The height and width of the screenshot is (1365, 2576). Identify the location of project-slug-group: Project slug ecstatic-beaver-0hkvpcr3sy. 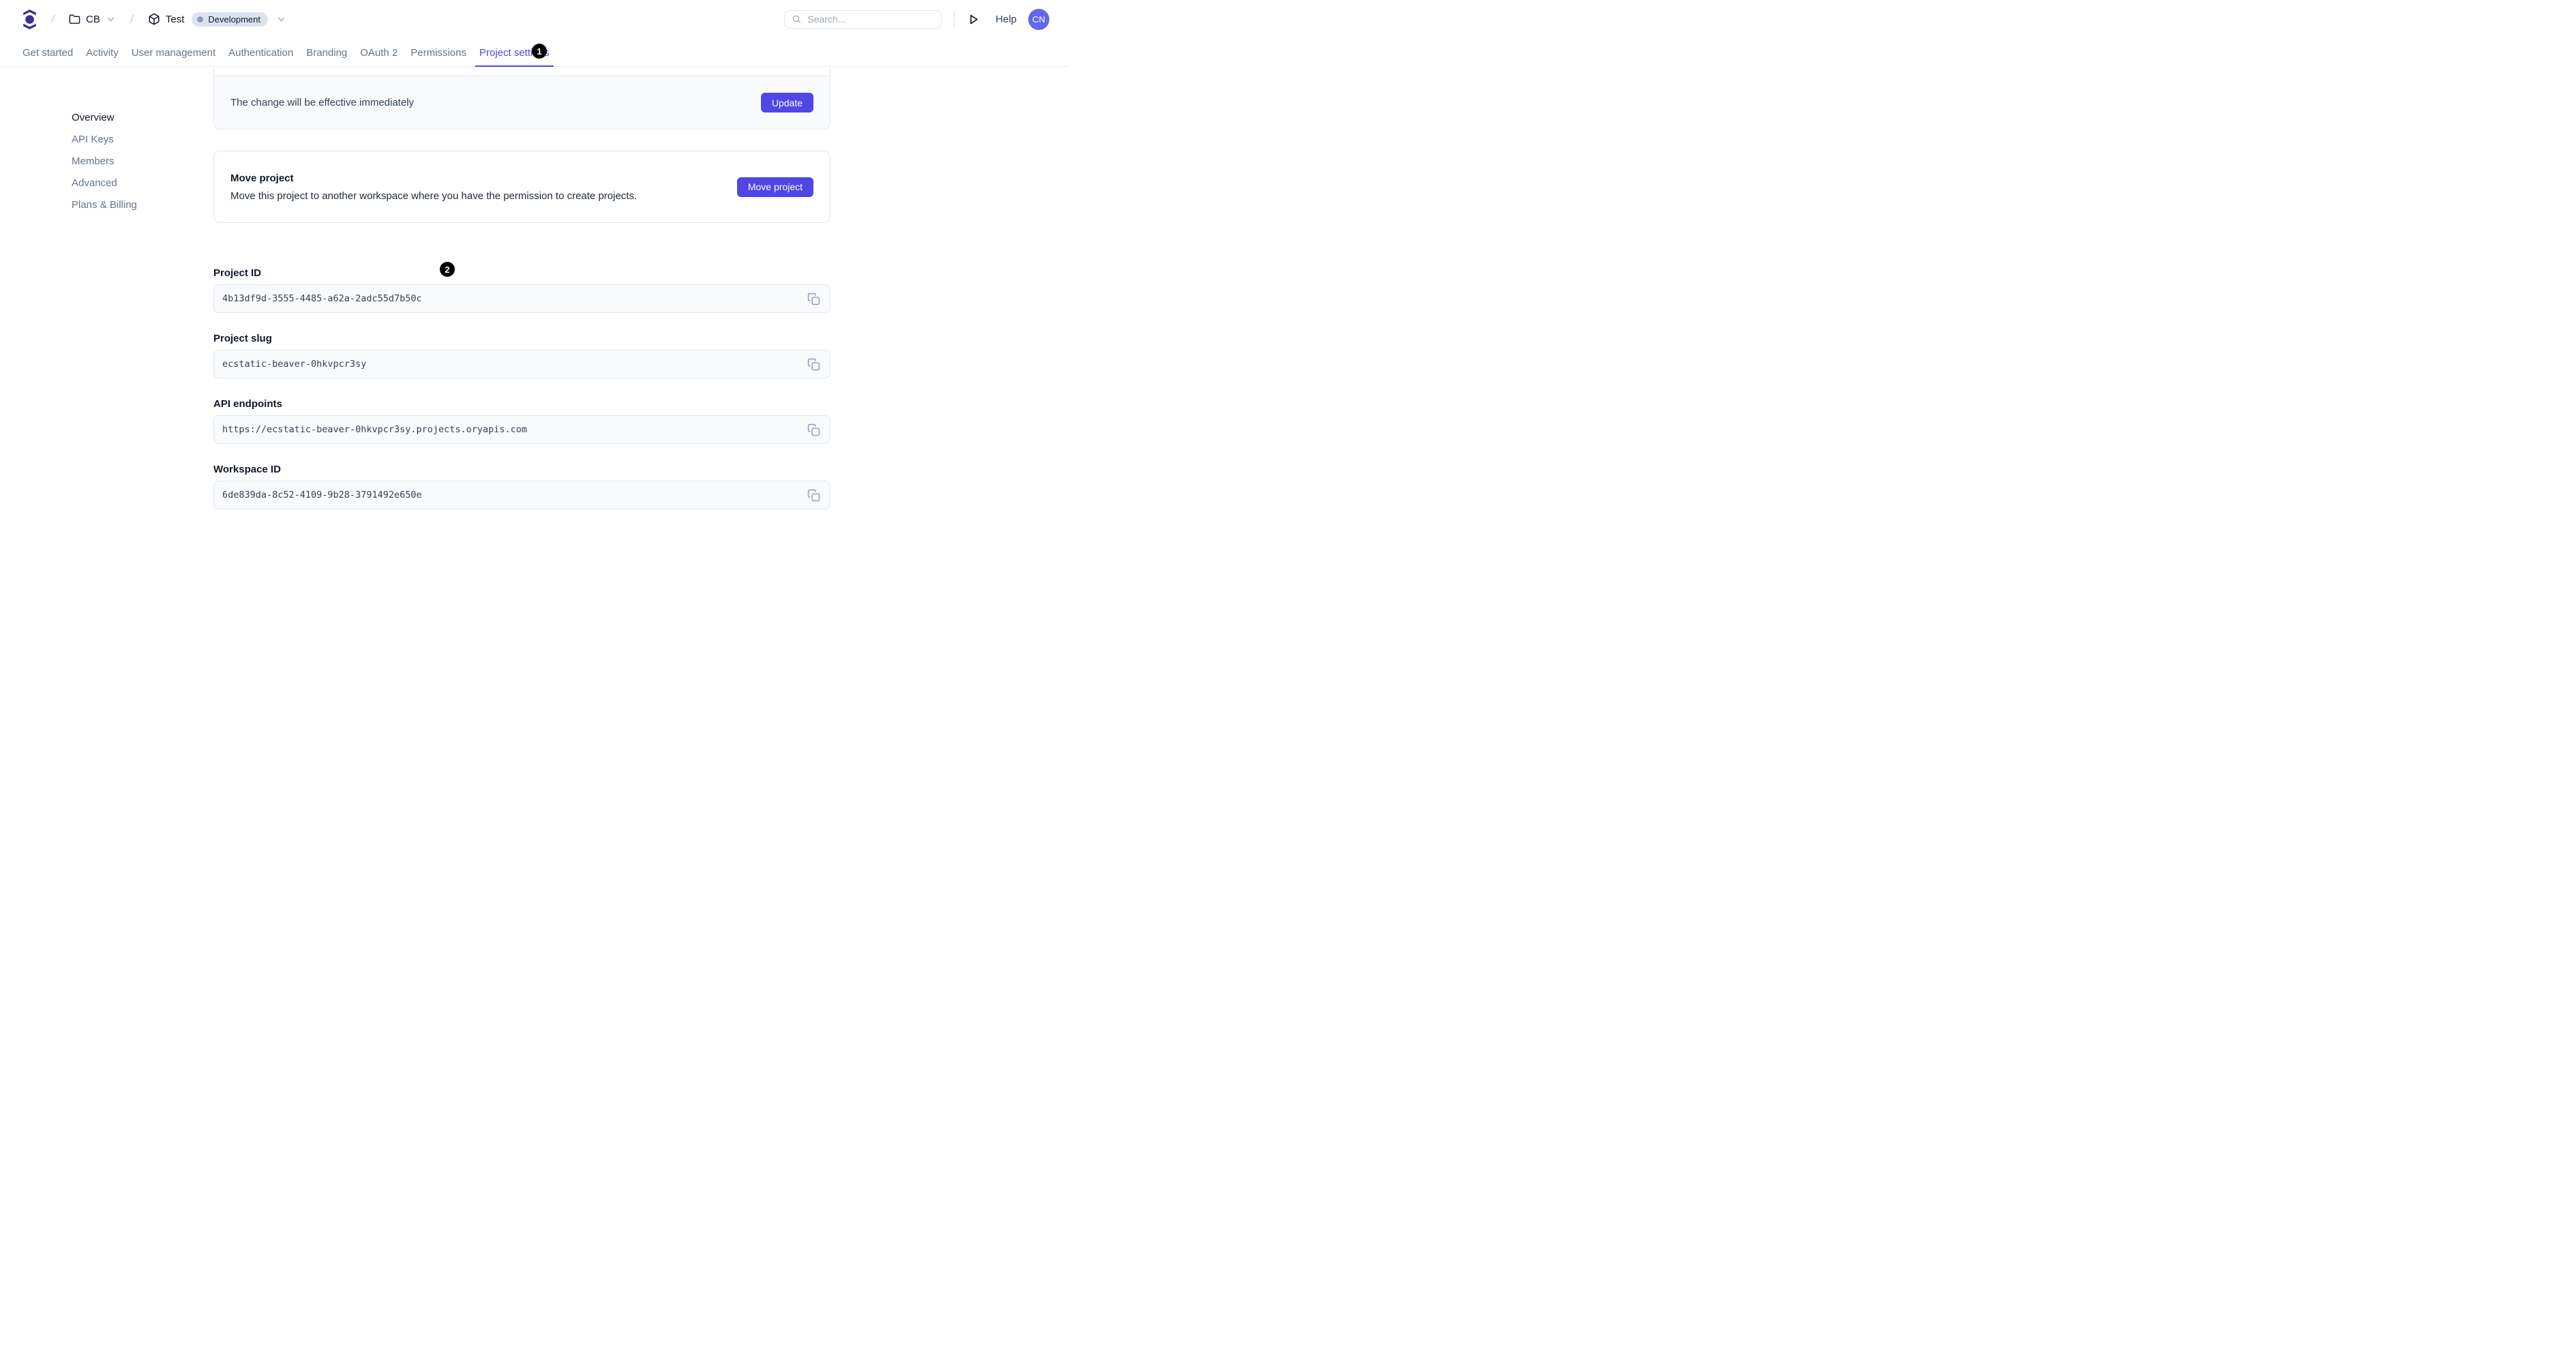
(521, 355).